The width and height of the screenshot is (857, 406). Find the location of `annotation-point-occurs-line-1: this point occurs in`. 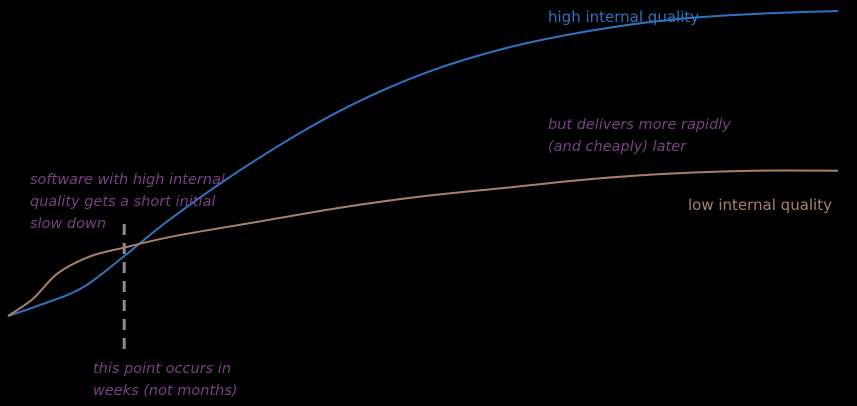

annotation-point-occurs-line-1: this point occurs in is located at coordinates (162, 369).